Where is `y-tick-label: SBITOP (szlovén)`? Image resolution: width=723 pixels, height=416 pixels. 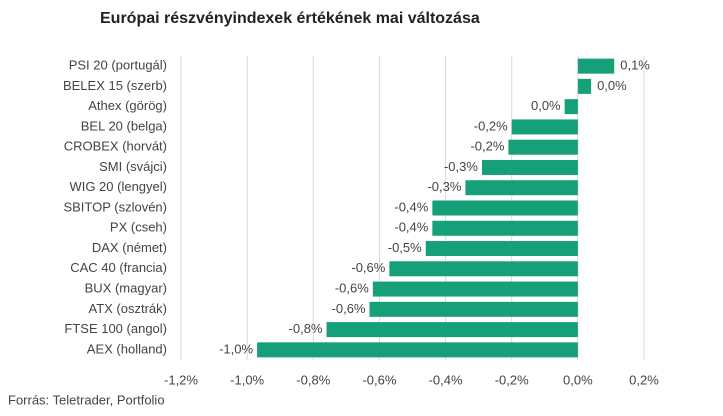 y-tick-label: SBITOP (szlovén) is located at coordinates (115, 206).